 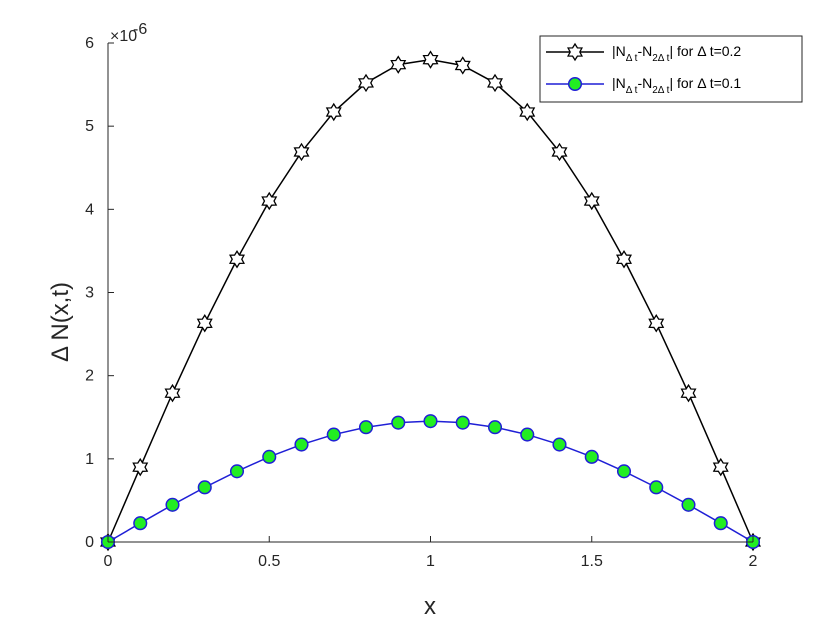 I want to click on x-tick-label: 0, so click(x=108, y=561).